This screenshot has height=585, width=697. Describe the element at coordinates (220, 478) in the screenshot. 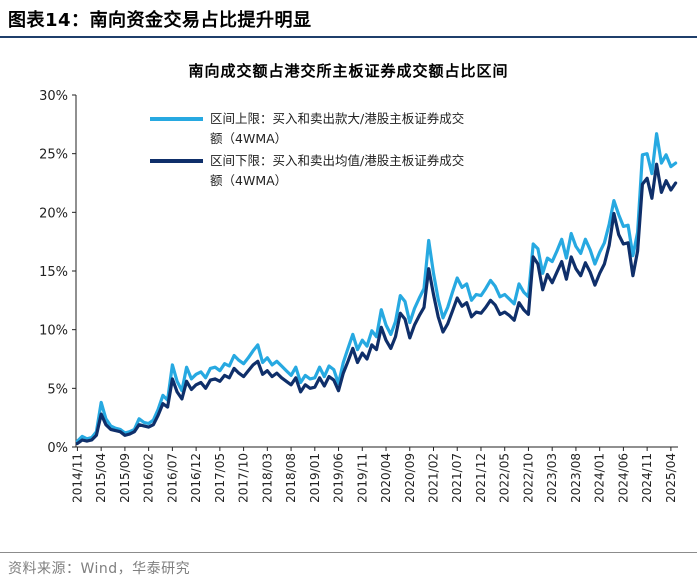

I see `x-tick-label: 2017/05` at that location.